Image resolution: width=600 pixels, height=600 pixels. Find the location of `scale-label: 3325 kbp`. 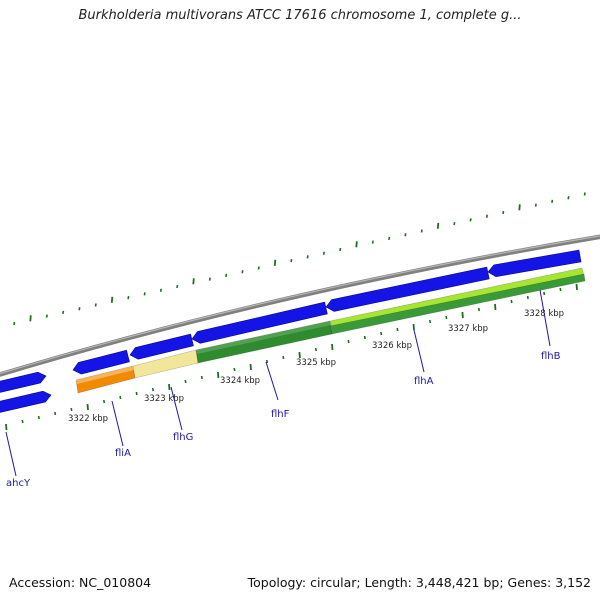

scale-label: 3325 kbp is located at coordinates (316, 363).